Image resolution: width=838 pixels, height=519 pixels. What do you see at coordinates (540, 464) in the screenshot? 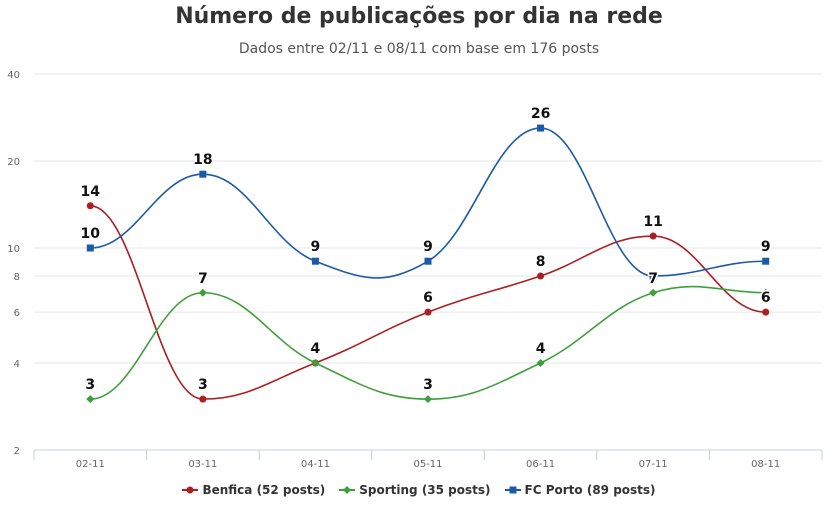
I see `x-tick-label: 06-11` at bounding box center [540, 464].